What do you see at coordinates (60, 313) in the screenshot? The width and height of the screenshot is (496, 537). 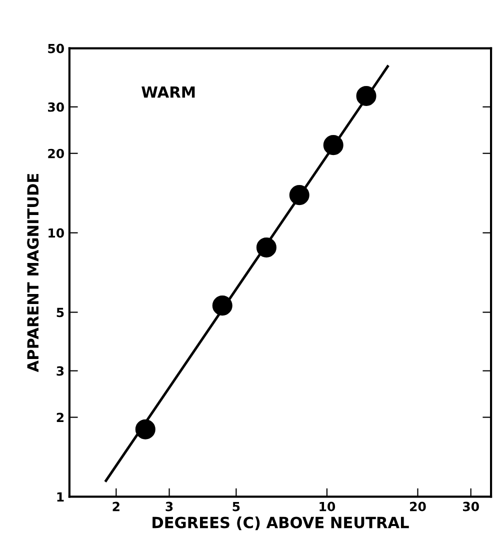 I see `y-tick-label: 5` at bounding box center [60, 313].